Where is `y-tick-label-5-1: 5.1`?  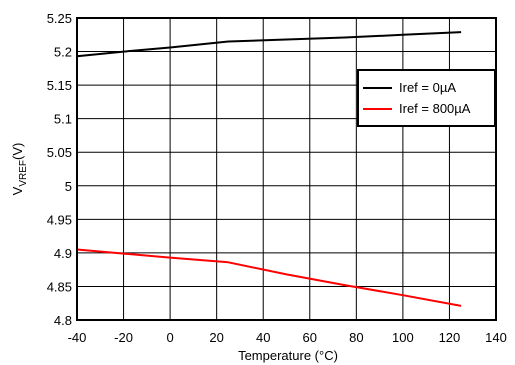
y-tick-label-5-1: 5.1 is located at coordinates (63, 119).